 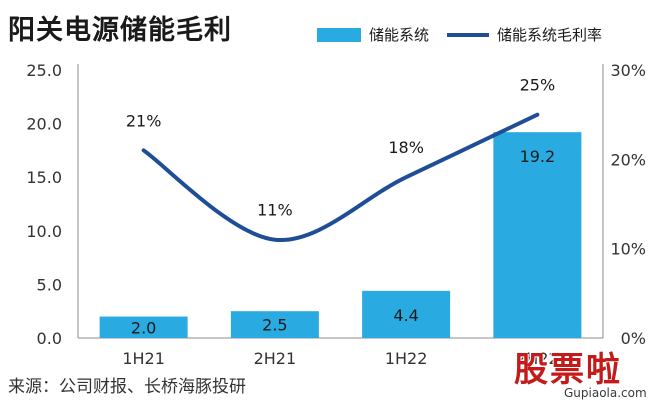 I want to click on bar-data-label: 2.5, so click(x=274, y=325).